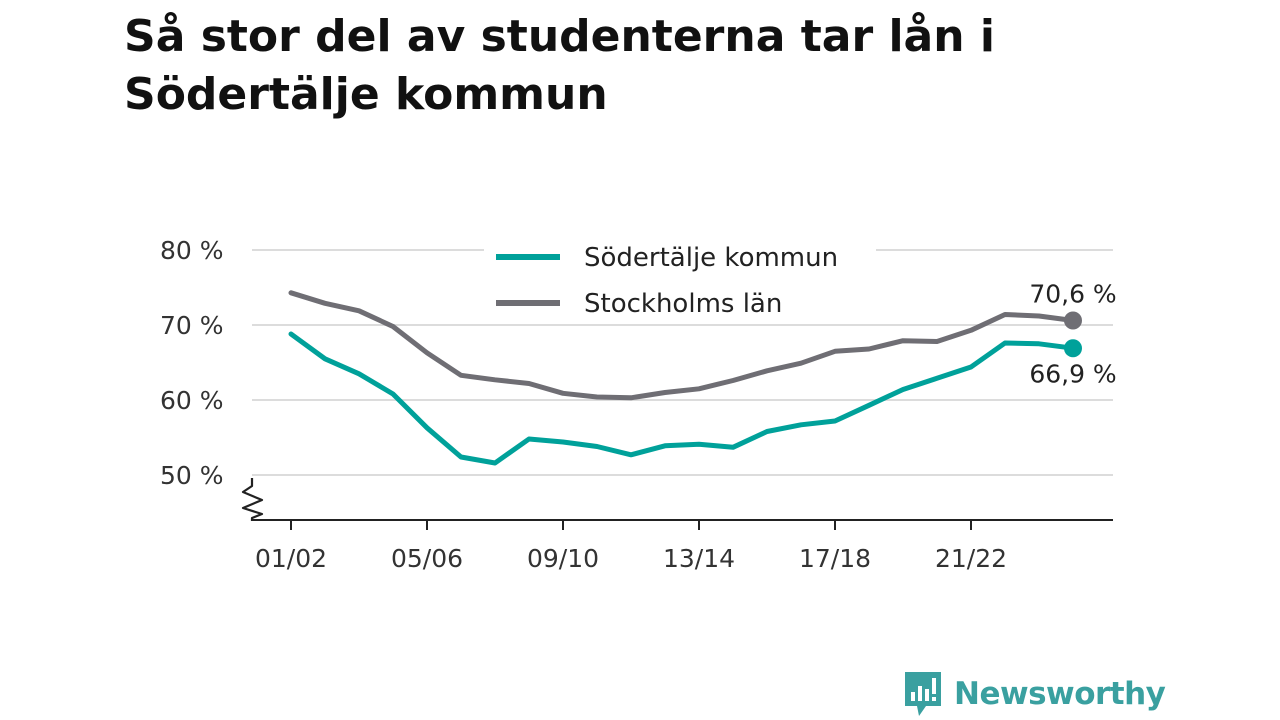 The height and width of the screenshot is (720, 1280). I want to click on brand-name: Newsworthy, so click(1060, 694).